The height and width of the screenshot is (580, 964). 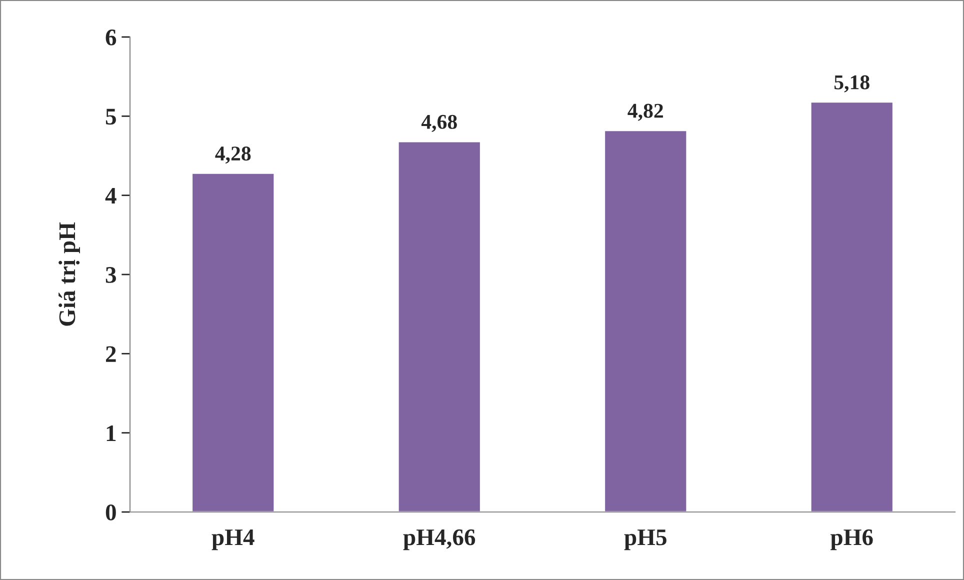 What do you see at coordinates (233, 155) in the screenshot?
I see `data-label: 4,28` at bounding box center [233, 155].